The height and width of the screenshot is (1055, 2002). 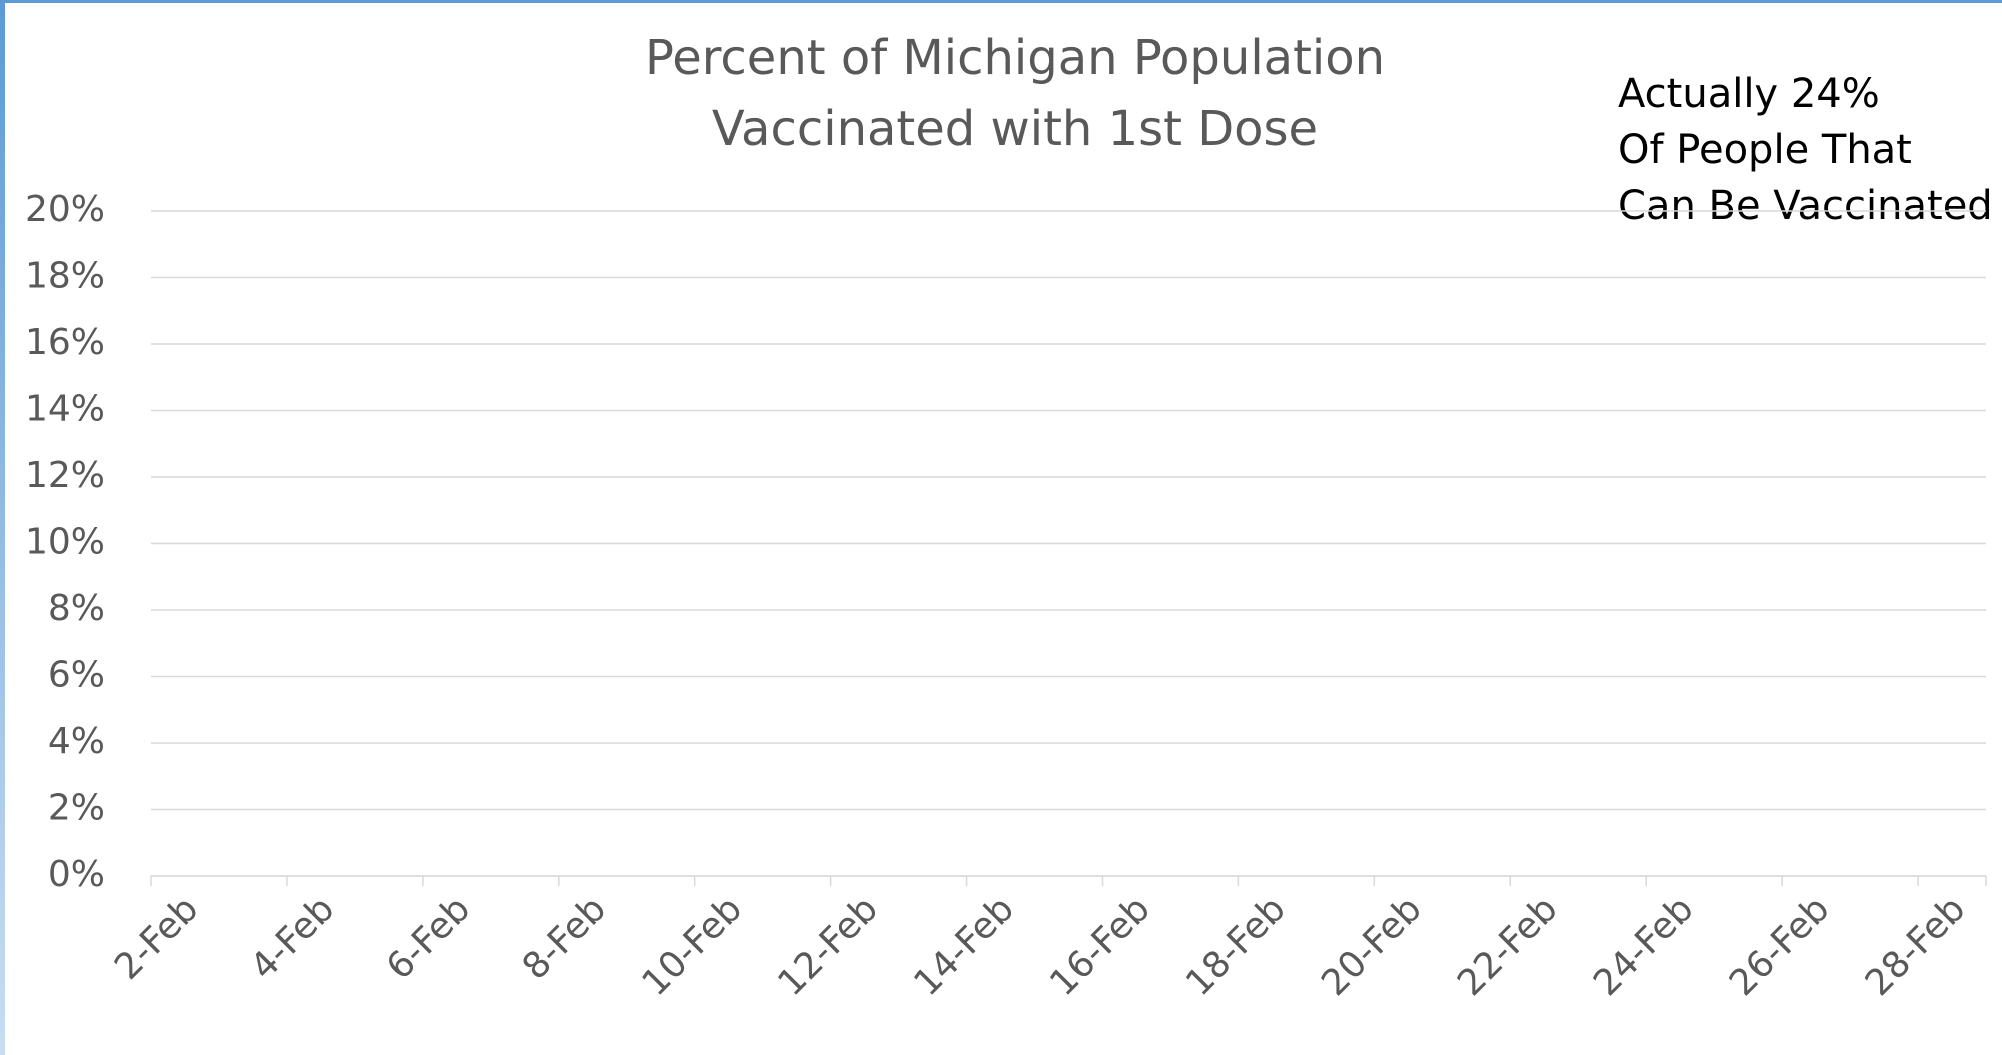 I want to click on x-tick-label: 16-Feb, so click(x=1100, y=946).